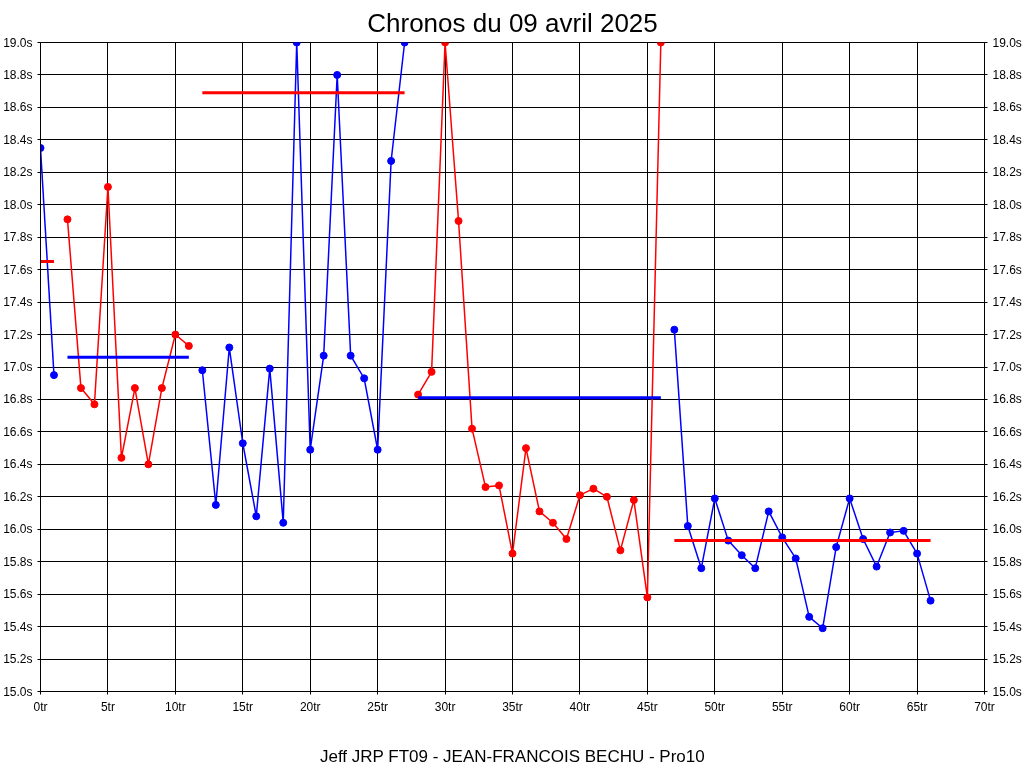 The height and width of the screenshot is (768, 1024). I want to click on y-tick-label: 18.2s, so click(18, 172).